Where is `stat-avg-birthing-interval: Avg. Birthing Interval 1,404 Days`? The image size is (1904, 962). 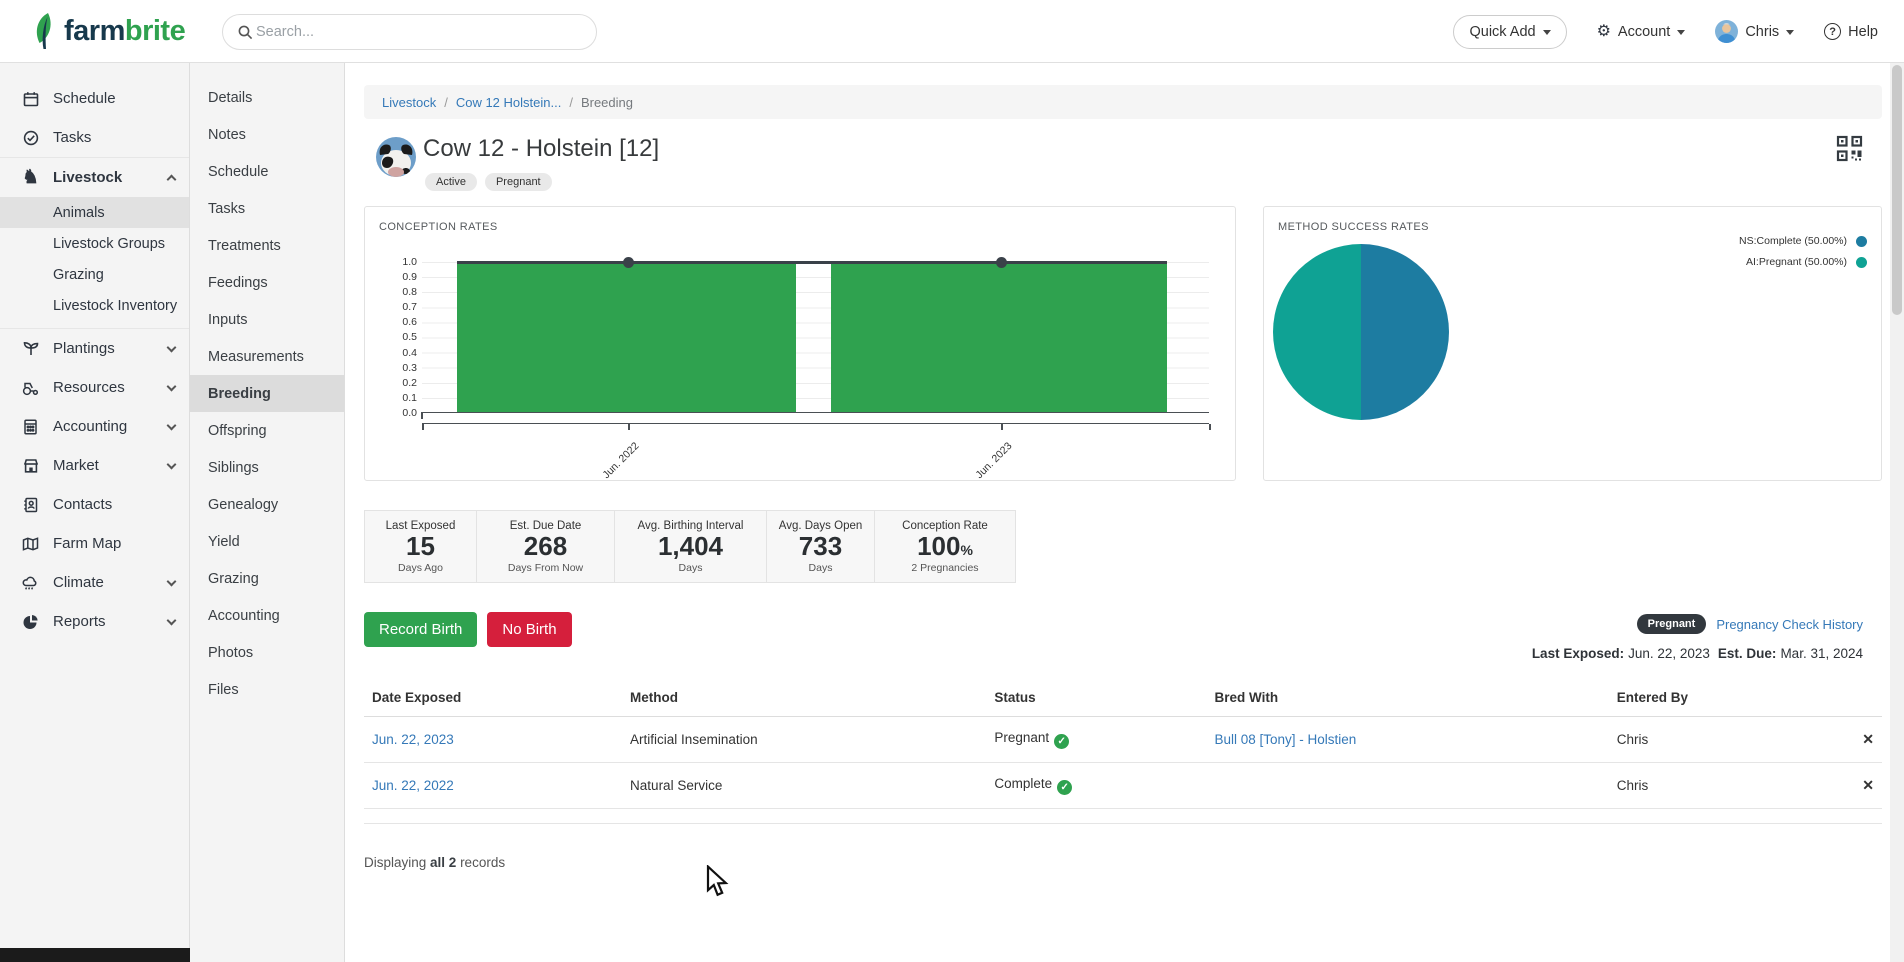 stat-avg-birthing-interval: Avg. Birthing Interval 1,404 Days is located at coordinates (691, 546).